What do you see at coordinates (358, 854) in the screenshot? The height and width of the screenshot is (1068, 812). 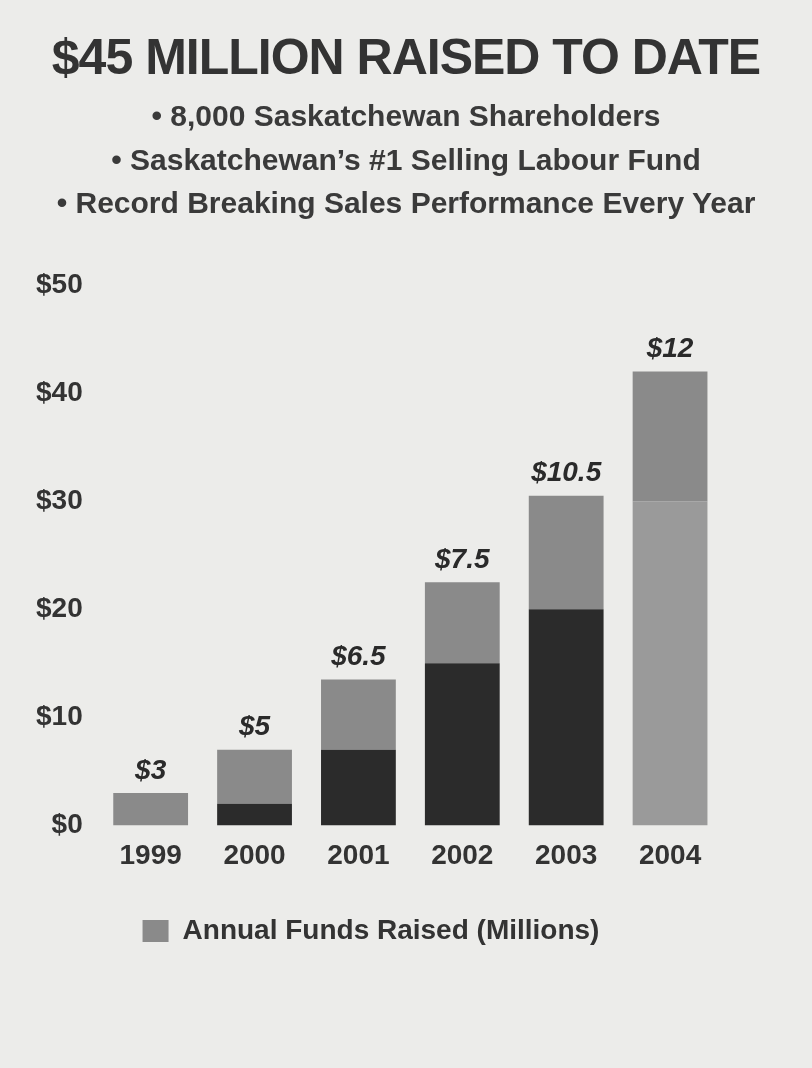 I see `x-tick-label: 2001` at bounding box center [358, 854].